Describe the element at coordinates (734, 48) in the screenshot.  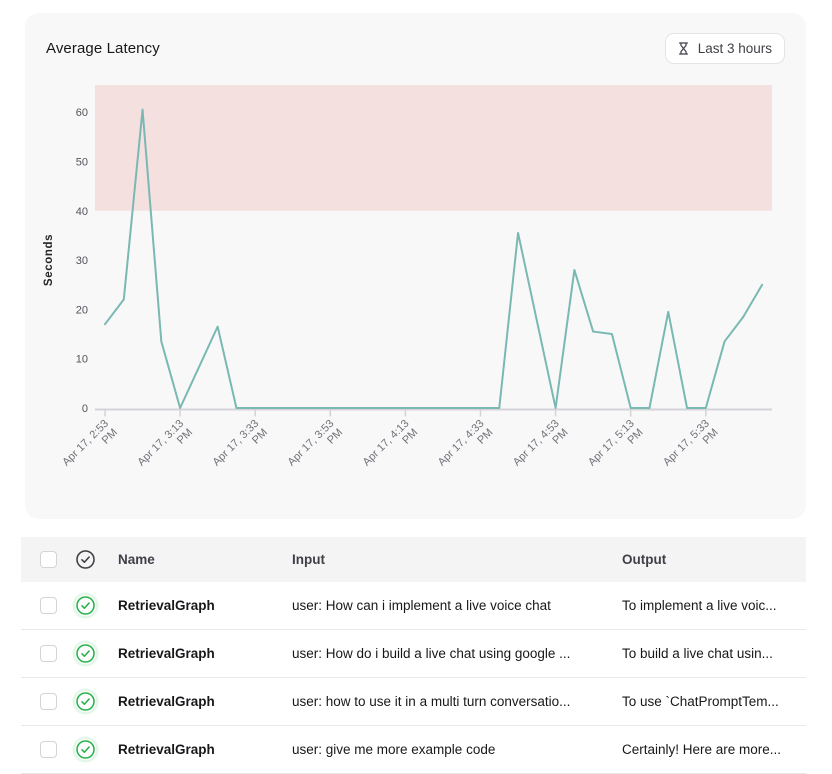
I see `time-range-label: Last 3 hours` at that location.